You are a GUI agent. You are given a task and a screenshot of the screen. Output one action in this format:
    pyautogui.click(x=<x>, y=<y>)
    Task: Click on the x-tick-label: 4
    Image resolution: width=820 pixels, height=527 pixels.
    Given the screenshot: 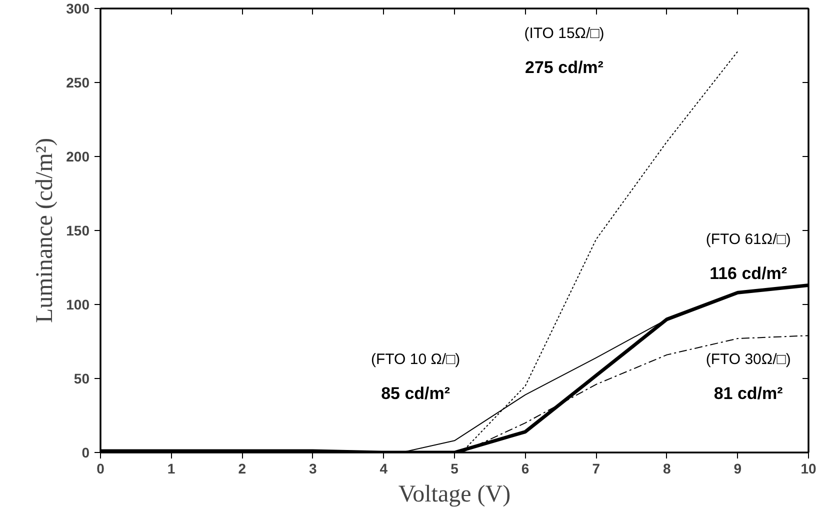 What is the action you would take?
    pyautogui.click(x=384, y=468)
    